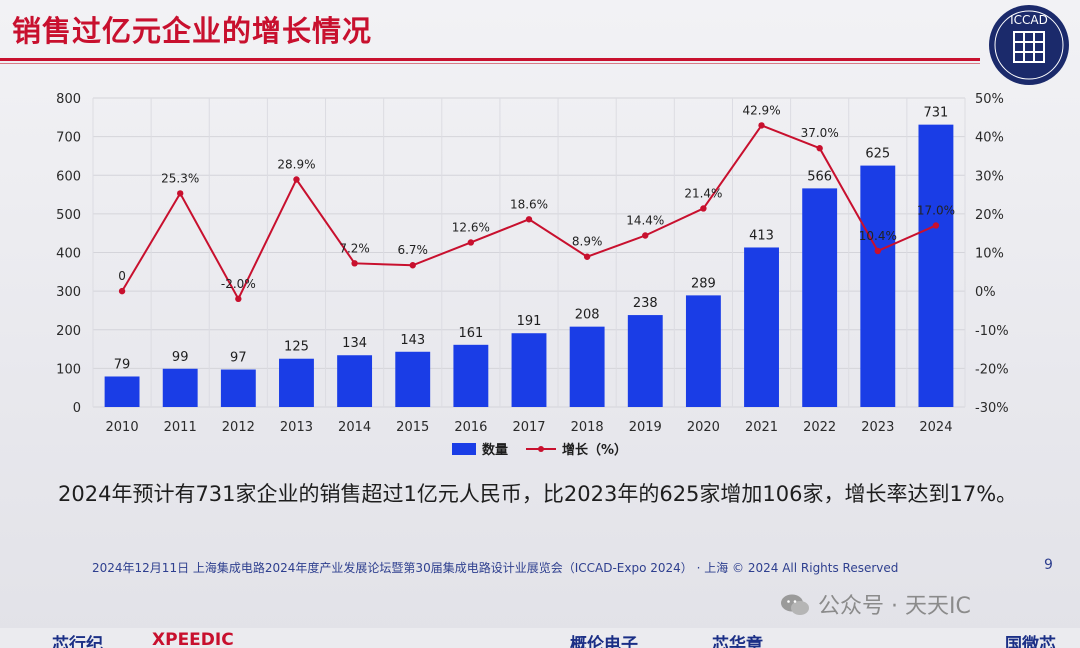 Image resolution: width=1080 pixels, height=648 pixels. What do you see at coordinates (68, 215) in the screenshot?
I see `left-tick-label: 500` at bounding box center [68, 215].